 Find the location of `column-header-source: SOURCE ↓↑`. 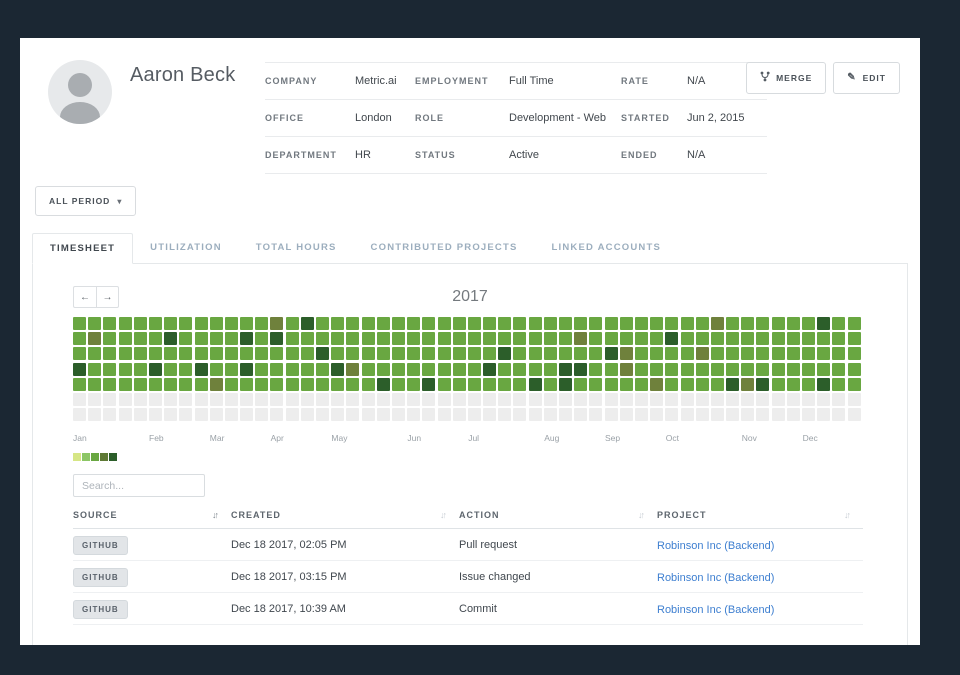

column-header-source: SOURCE ↓↑ is located at coordinates (152, 515).